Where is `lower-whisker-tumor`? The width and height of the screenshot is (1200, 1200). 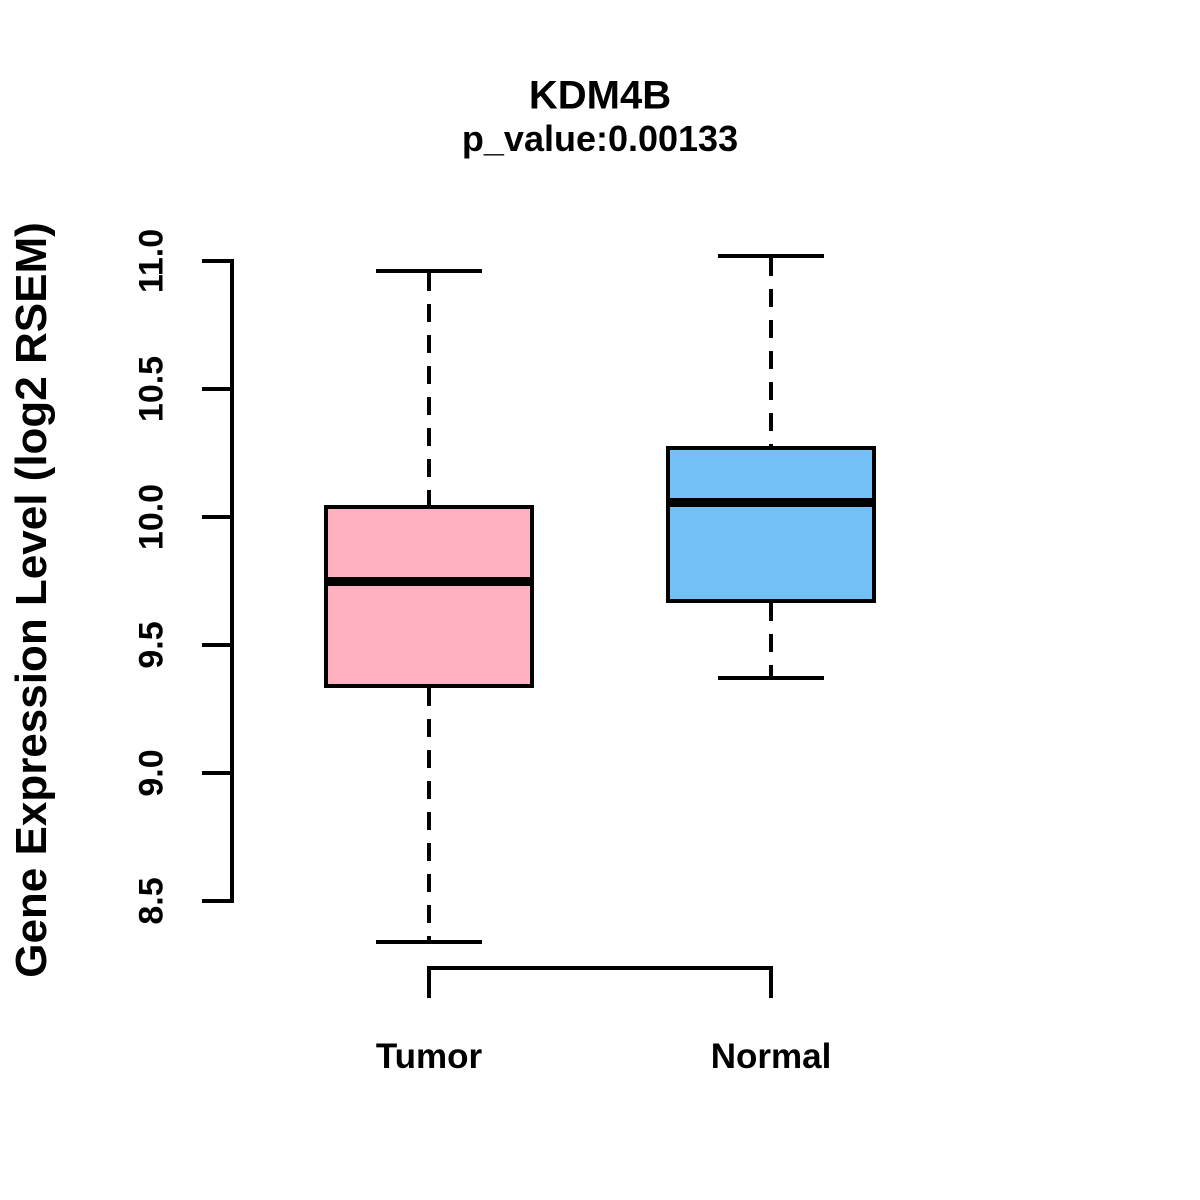
lower-whisker-tumor is located at coordinates (429, 813).